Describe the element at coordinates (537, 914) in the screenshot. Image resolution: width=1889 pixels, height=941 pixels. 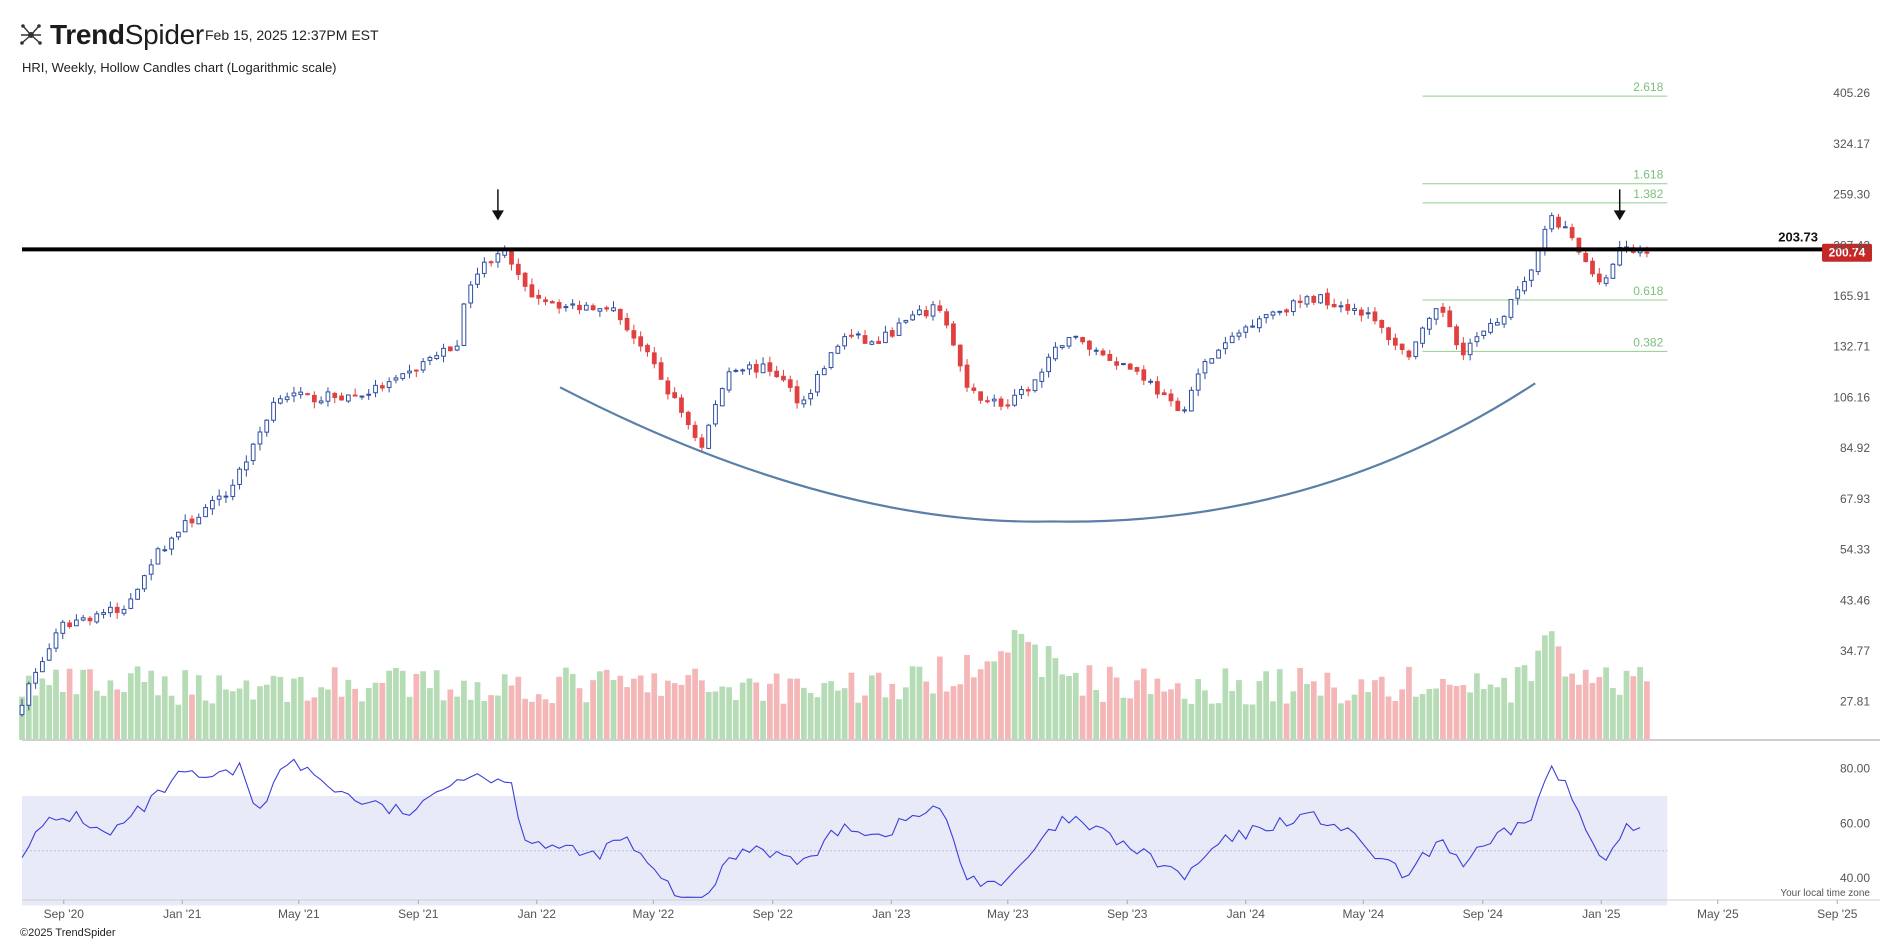
I see `x-tick-label: Jan '22` at that location.